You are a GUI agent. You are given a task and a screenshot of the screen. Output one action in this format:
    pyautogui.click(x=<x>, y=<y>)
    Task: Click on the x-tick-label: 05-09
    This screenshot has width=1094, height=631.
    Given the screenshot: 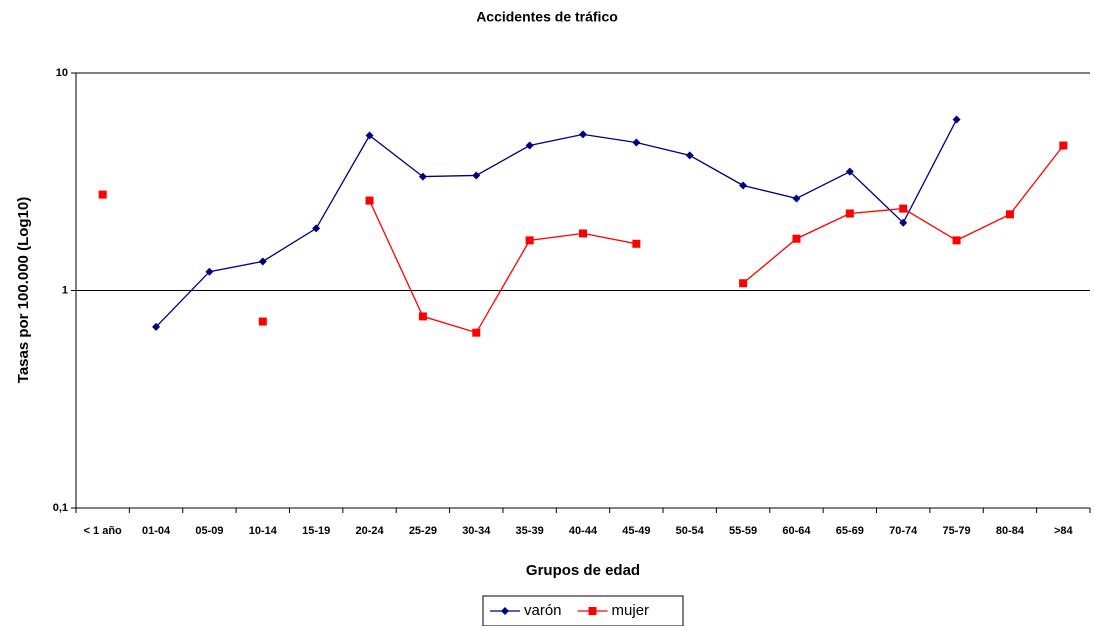 What is the action you would take?
    pyautogui.click(x=209, y=531)
    